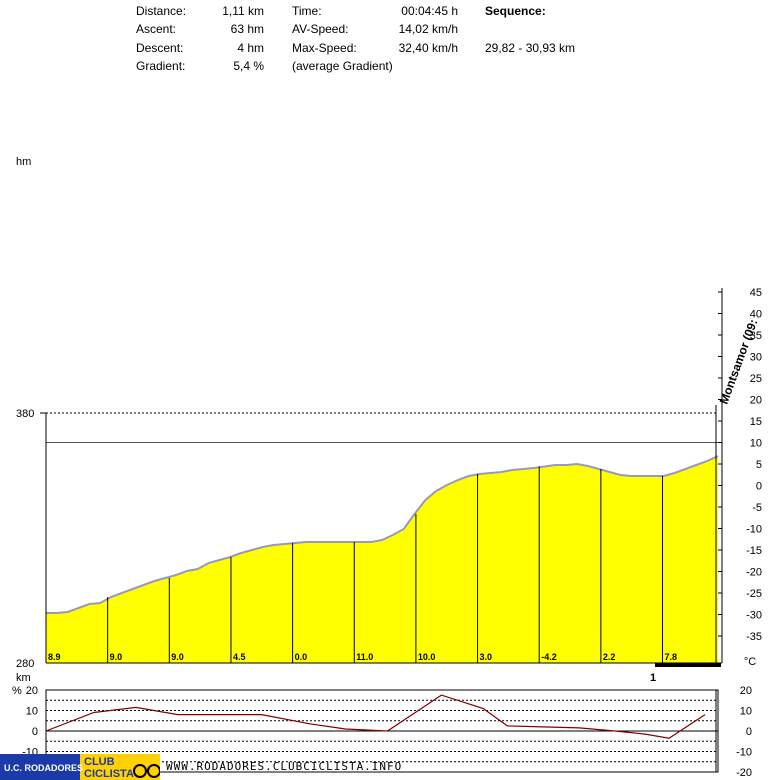 The width and height of the screenshot is (768, 780). I want to click on segment-temperature-label: 10.0, so click(427, 657).